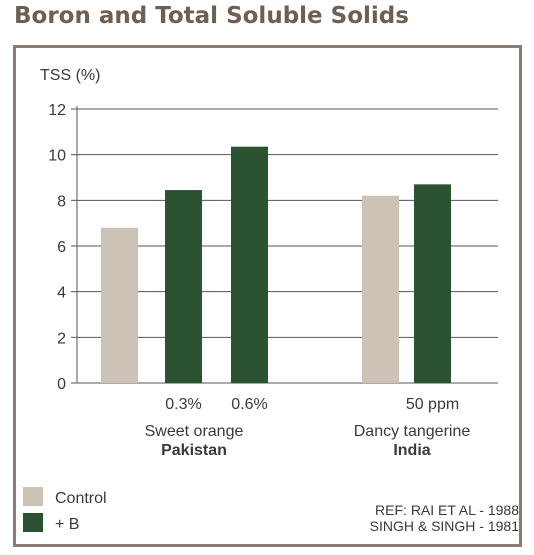 This screenshot has width=534, height=555. What do you see at coordinates (447, 510) in the screenshot?
I see `reference-line-1: REF: RAI ET AL - 1988` at bounding box center [447, 510].